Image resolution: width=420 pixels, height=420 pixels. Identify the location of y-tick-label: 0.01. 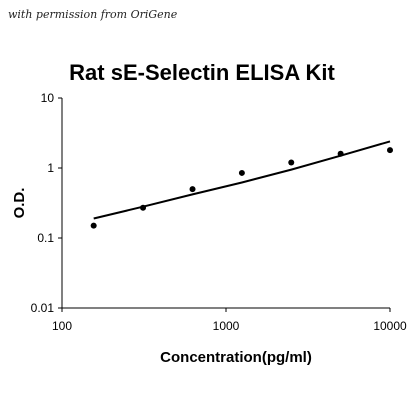
(43, 308).